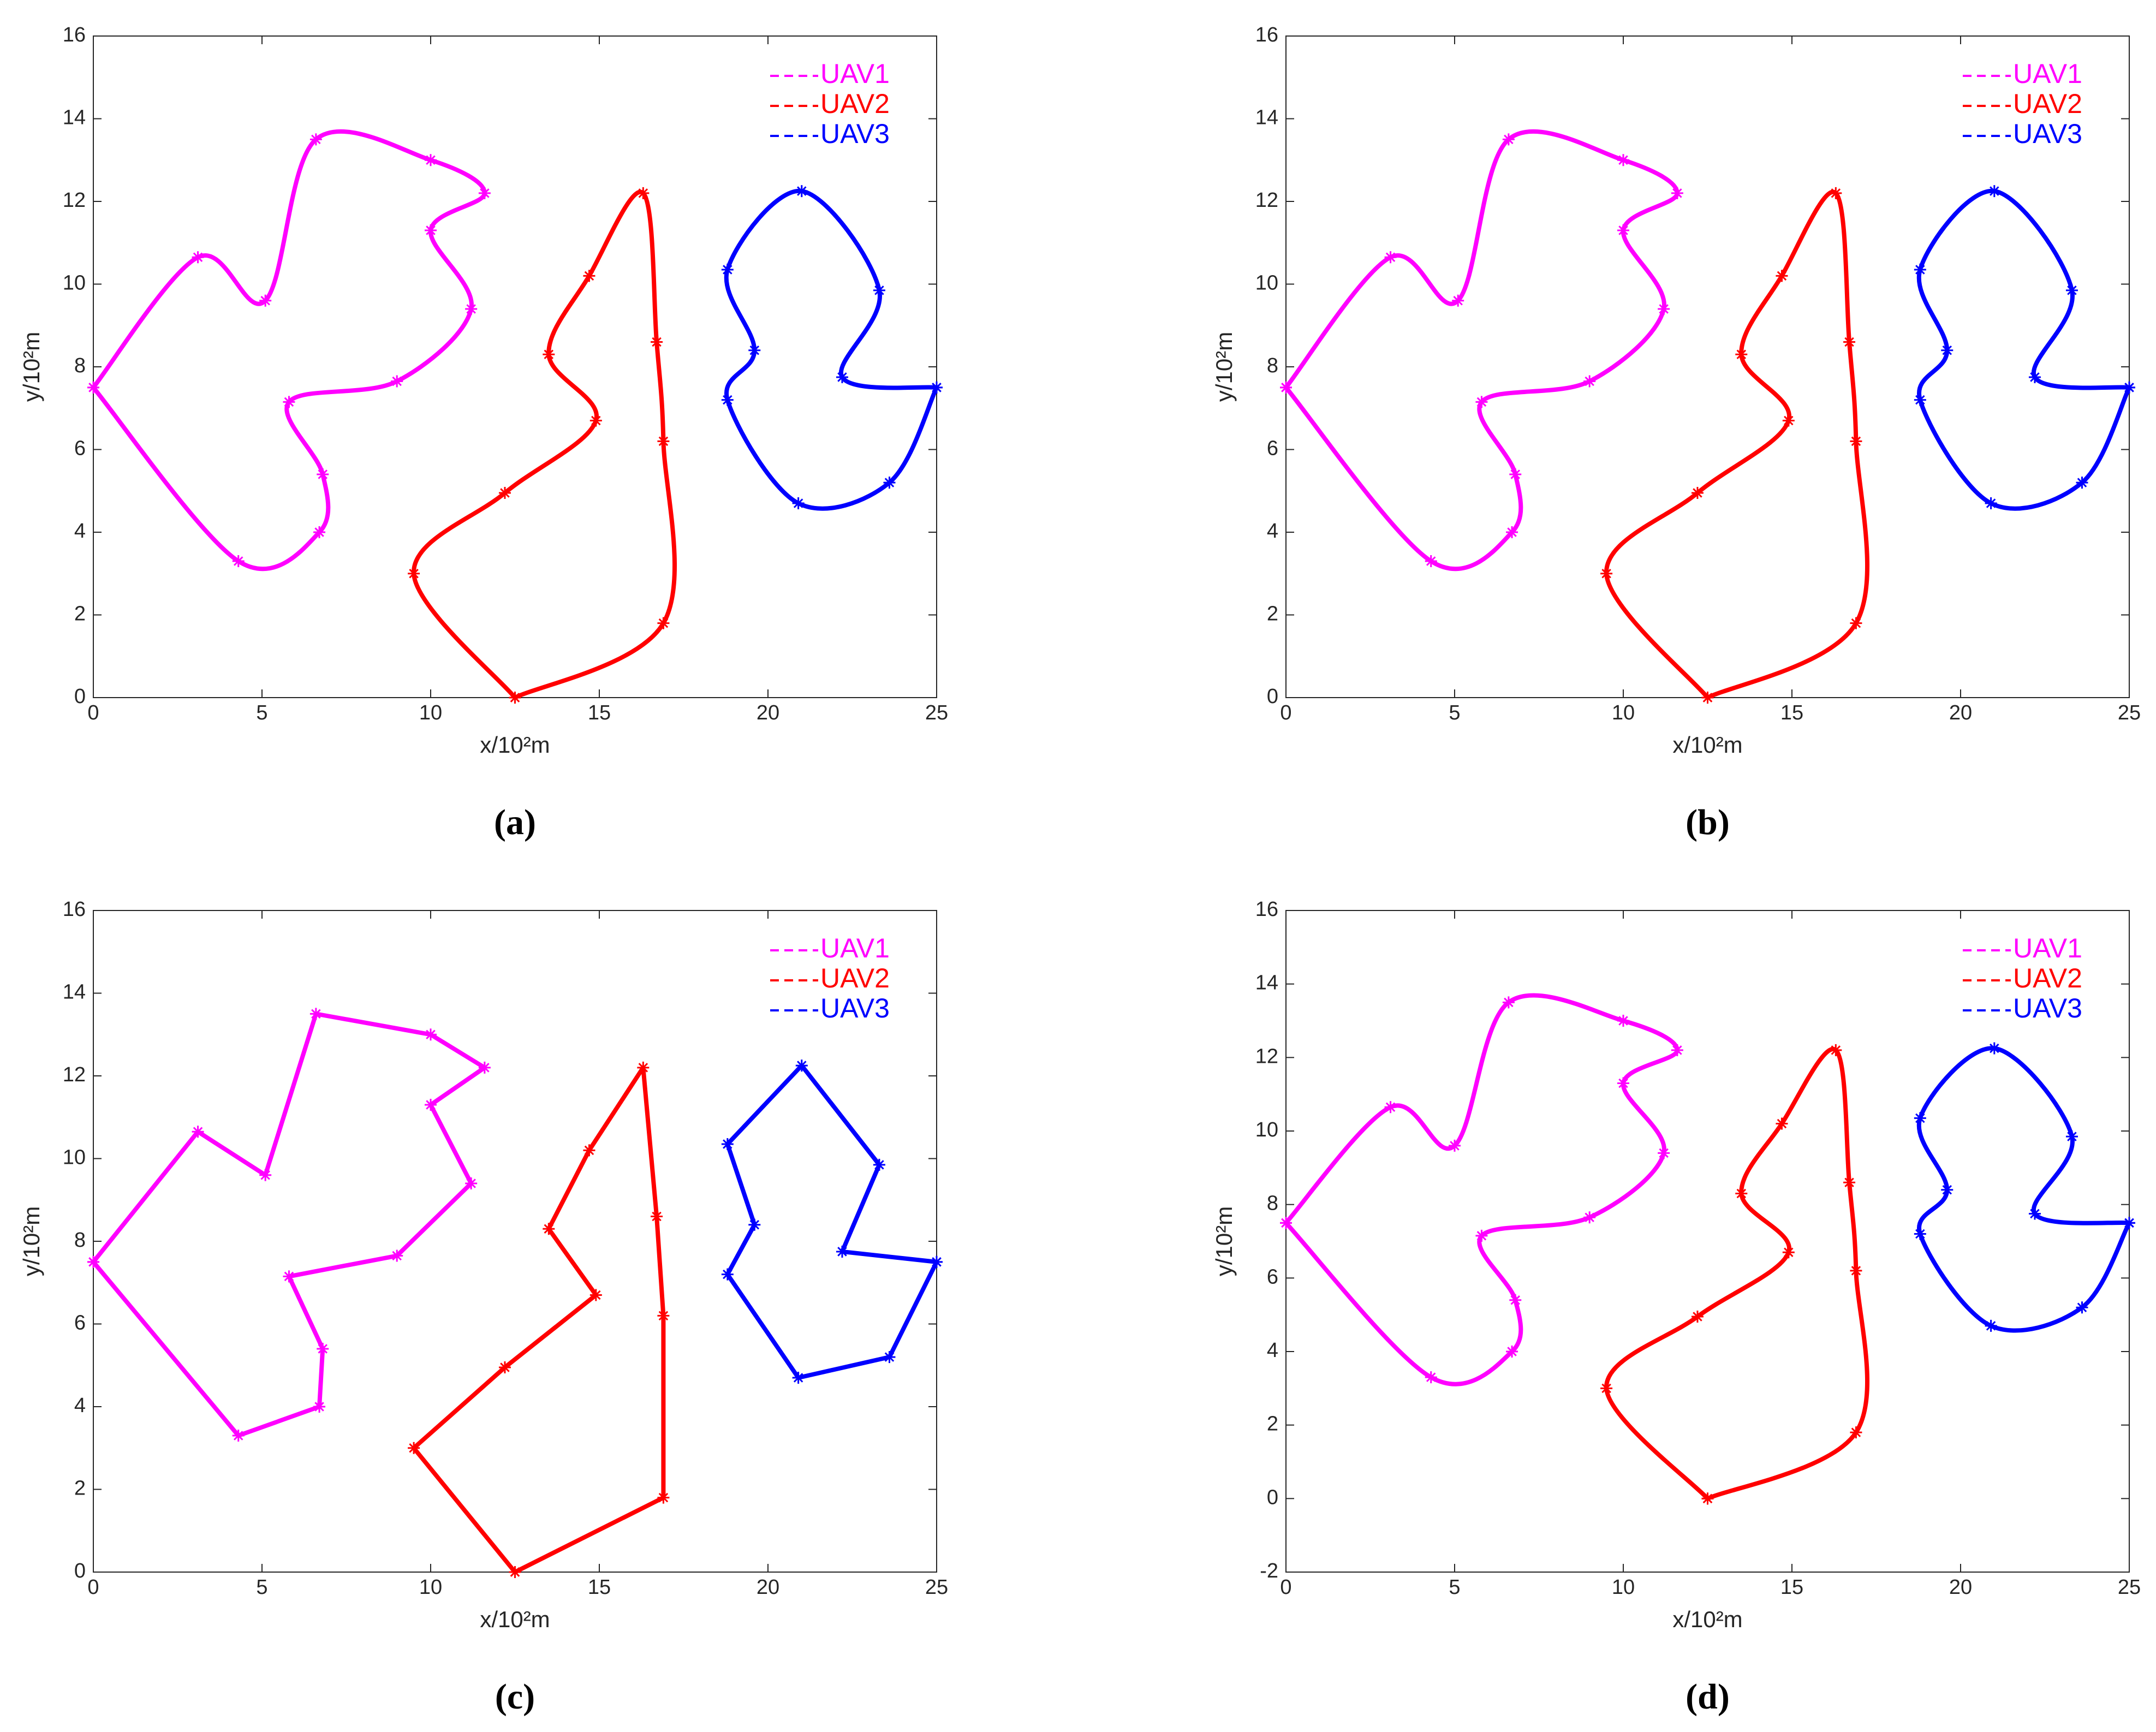 The image size is (2156, 1732). Describe the element at coordinates (855, 103) in the screenshot. I see `legend-label: UAV2` at that location.